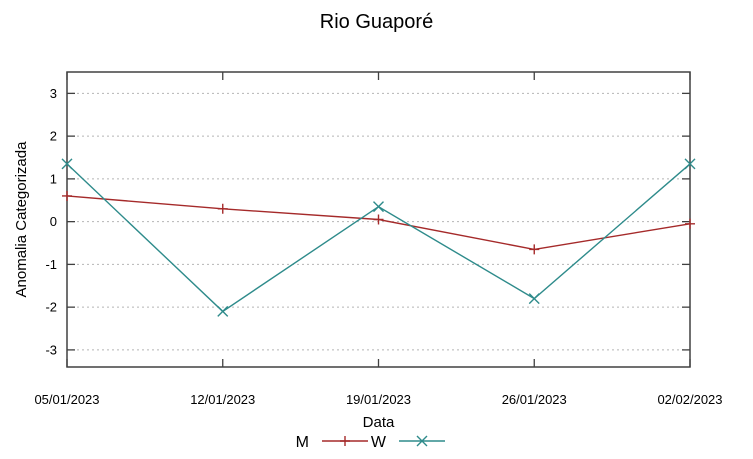 The height and width of the screenshot is (459, 753). What do you see at coordinates (51, 349) in the screenshot?
I see `y-tick-label: -3` at bounding box center [51, 349].